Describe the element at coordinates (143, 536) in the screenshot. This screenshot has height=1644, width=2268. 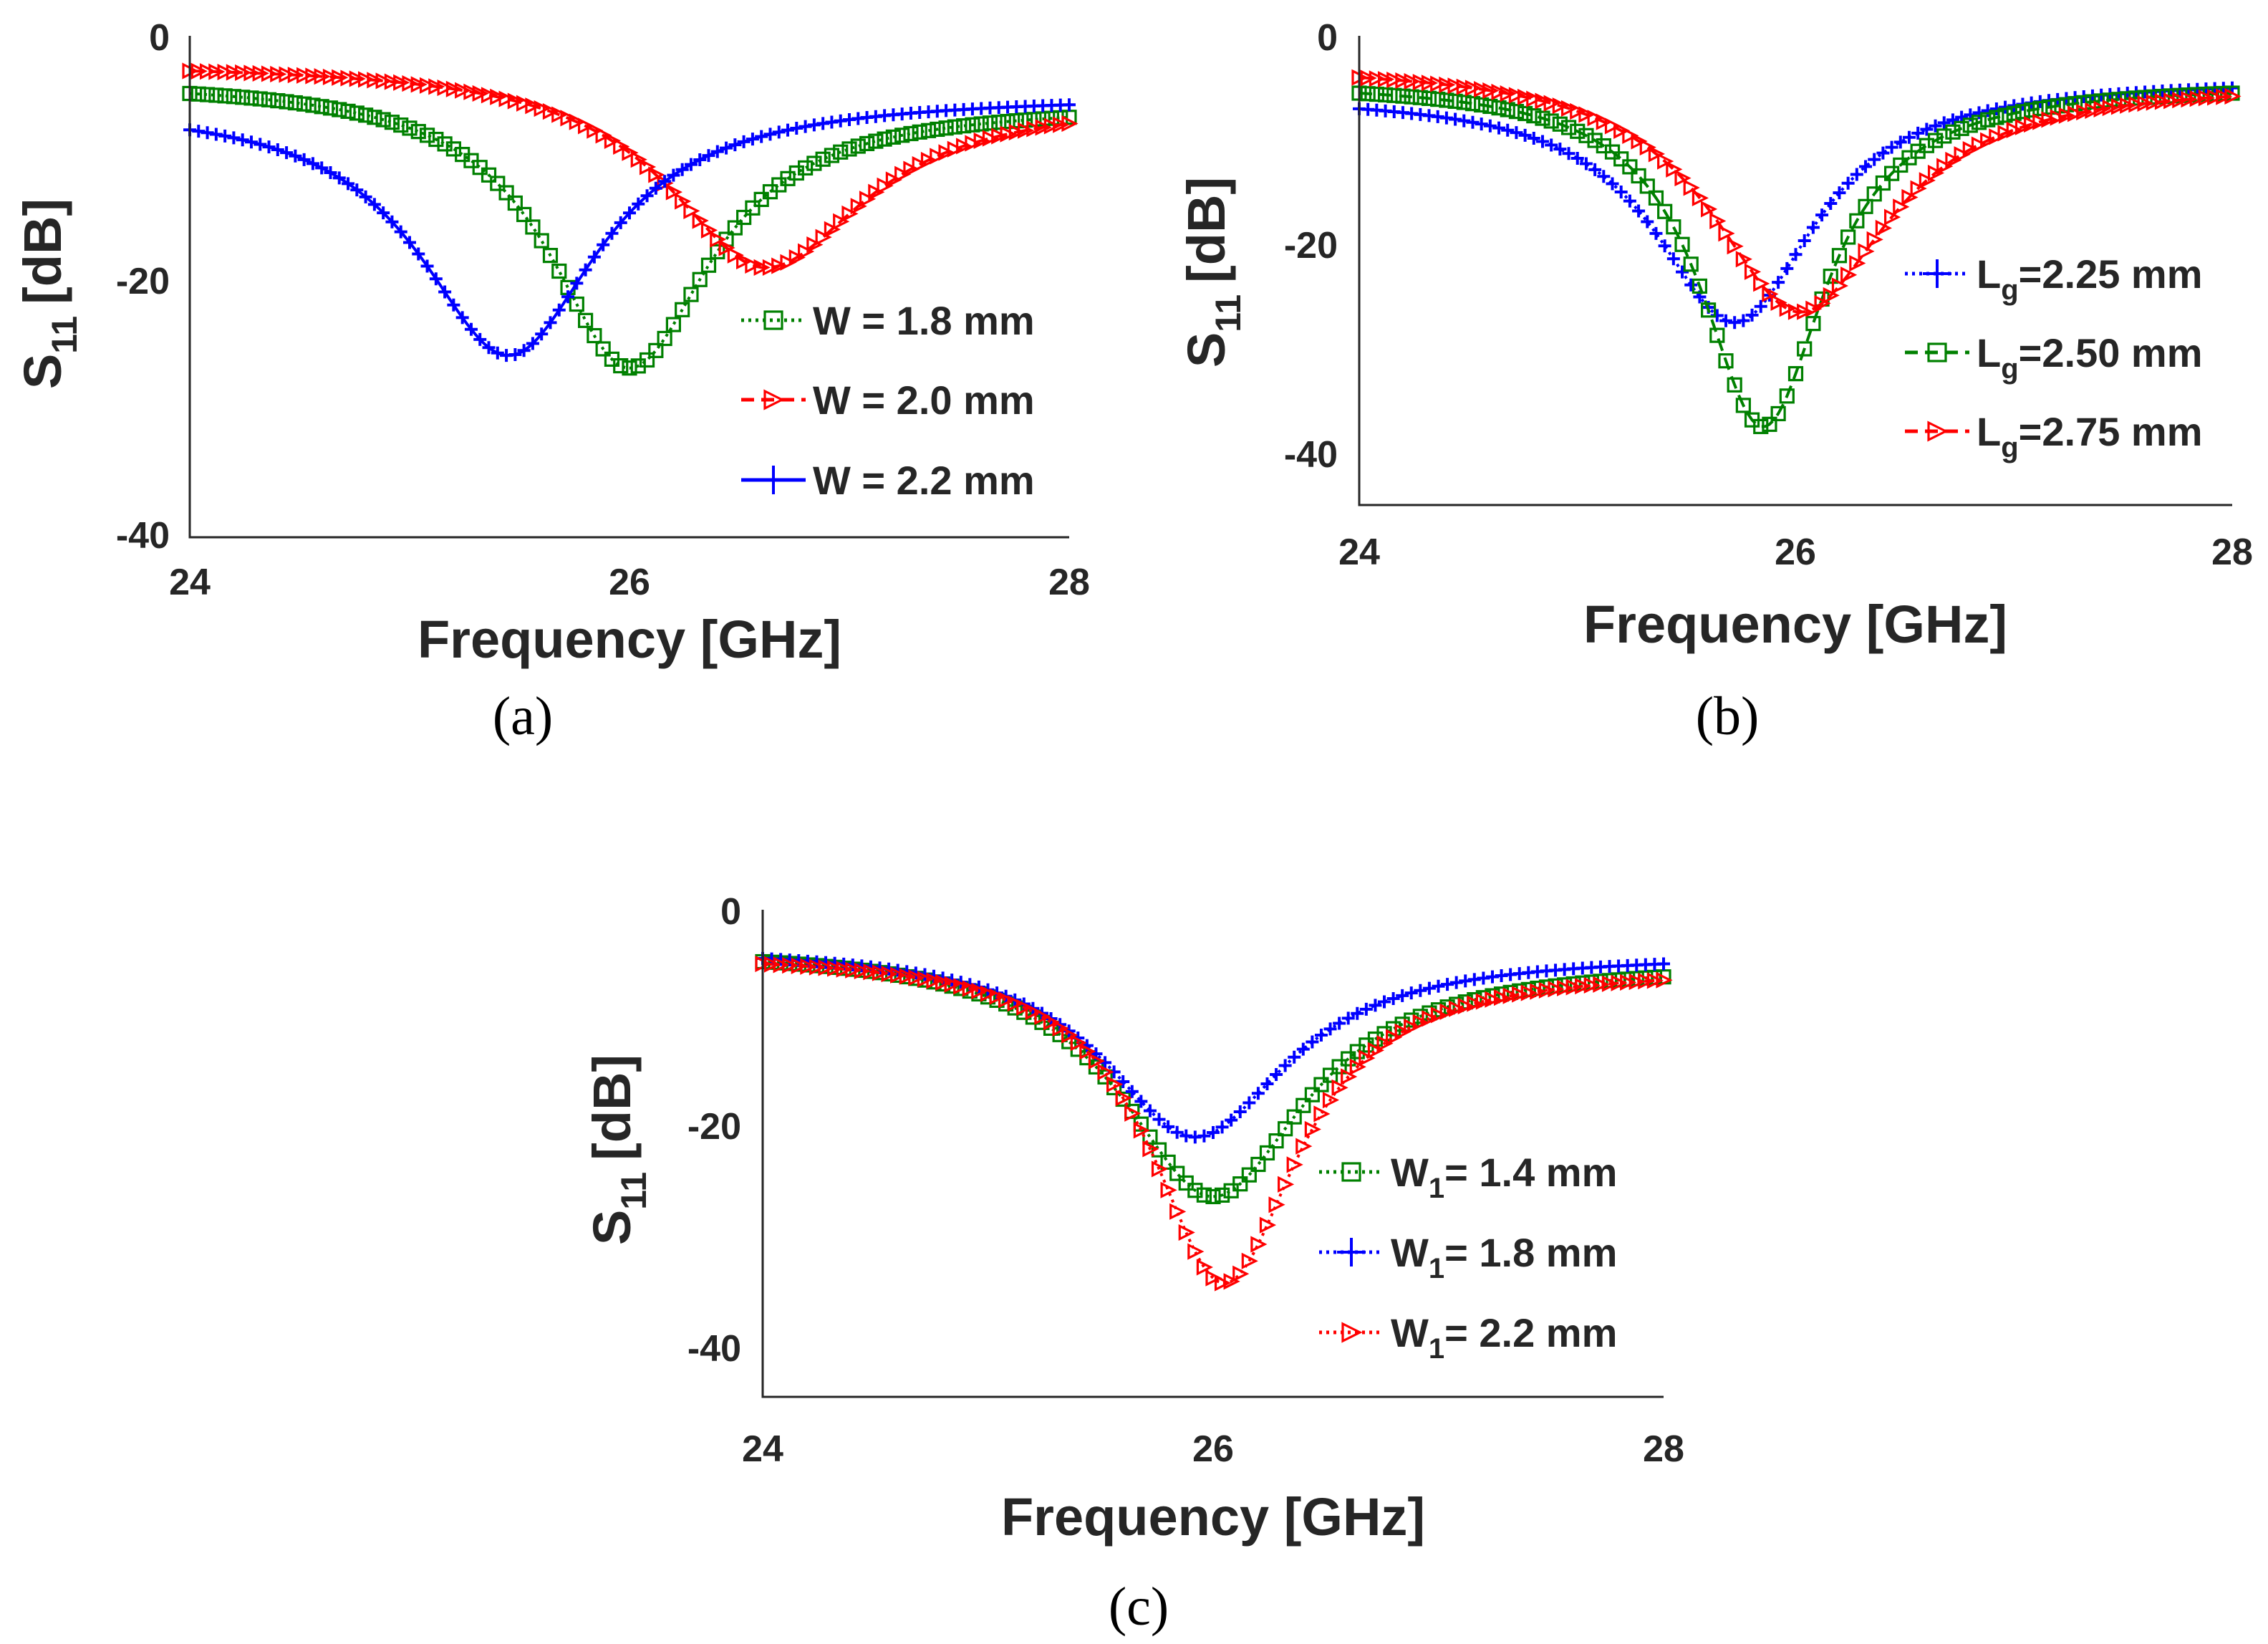
I see `panel-a-ytick-2: -40` at that location.